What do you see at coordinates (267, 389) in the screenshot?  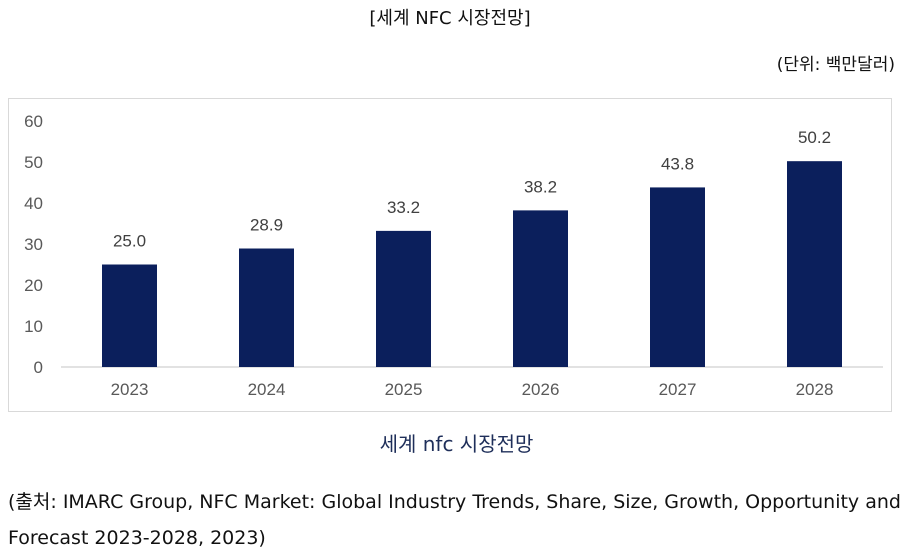 I see `x-tick-label: 2024` at bounding box center [267, 389].